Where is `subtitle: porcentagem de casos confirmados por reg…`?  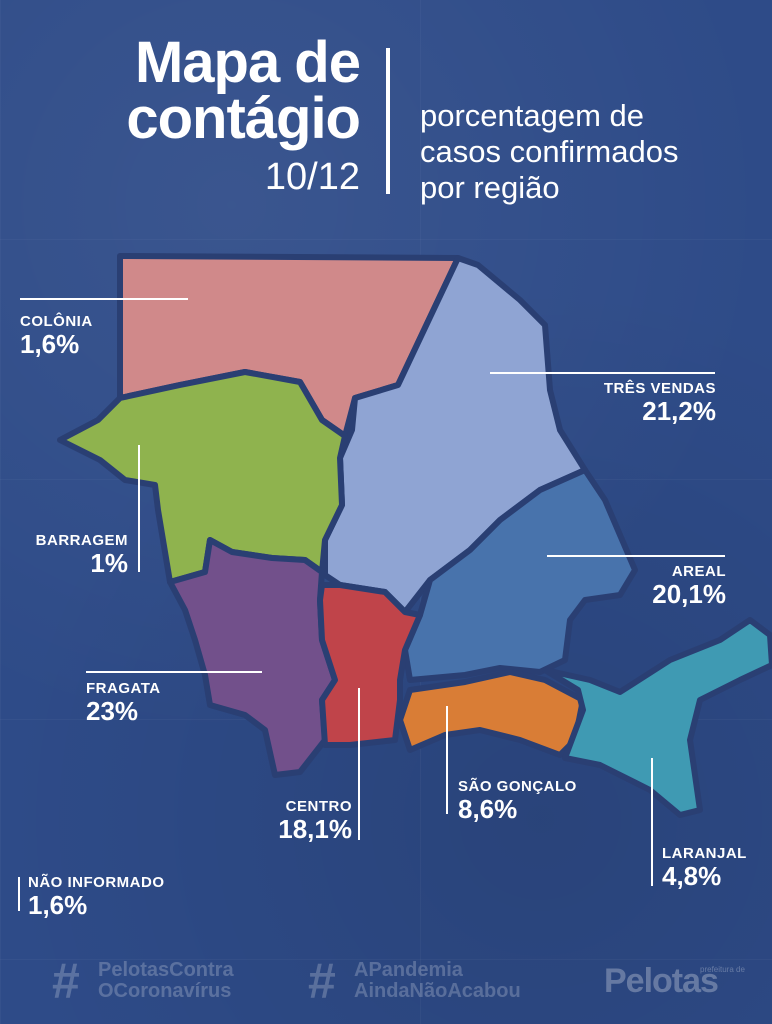
subtitle: porcentagem de casos confirmados por reg… is located at coordinates (549, 152).